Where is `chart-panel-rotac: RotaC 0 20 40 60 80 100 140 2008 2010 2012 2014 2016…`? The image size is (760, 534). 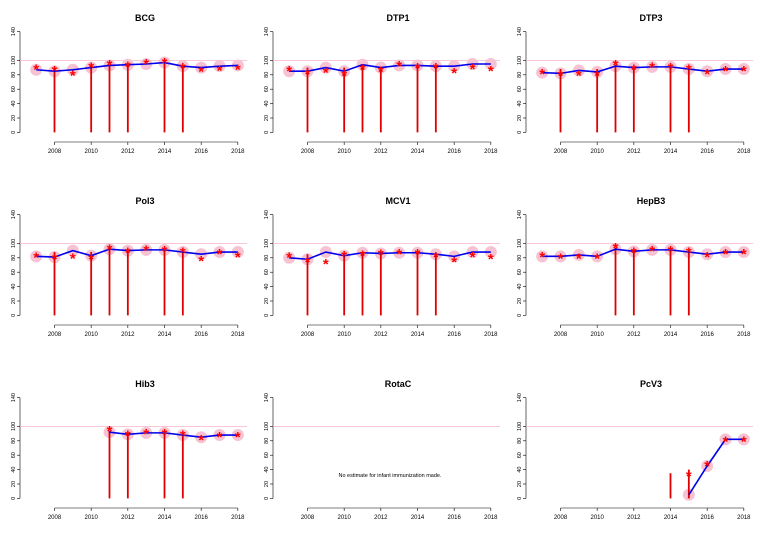
chart-panel-rotac: RotaC 0 20 40 60 80 100 140 2008 2010 2012 2014 2016… is located at coordinates (379, 447).